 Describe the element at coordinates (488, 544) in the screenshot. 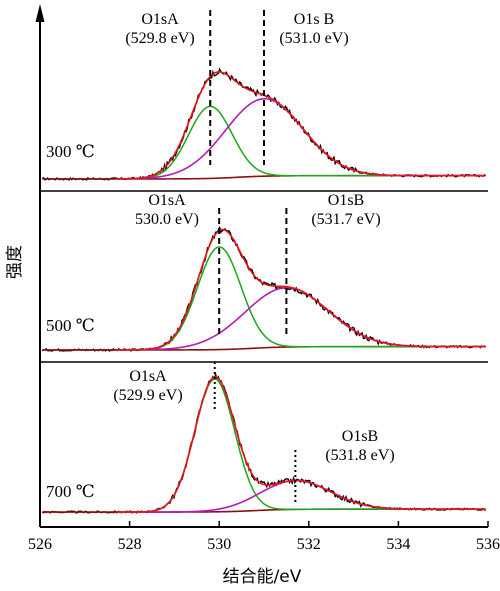

I see `x-tick-label-536: 536` at that location.